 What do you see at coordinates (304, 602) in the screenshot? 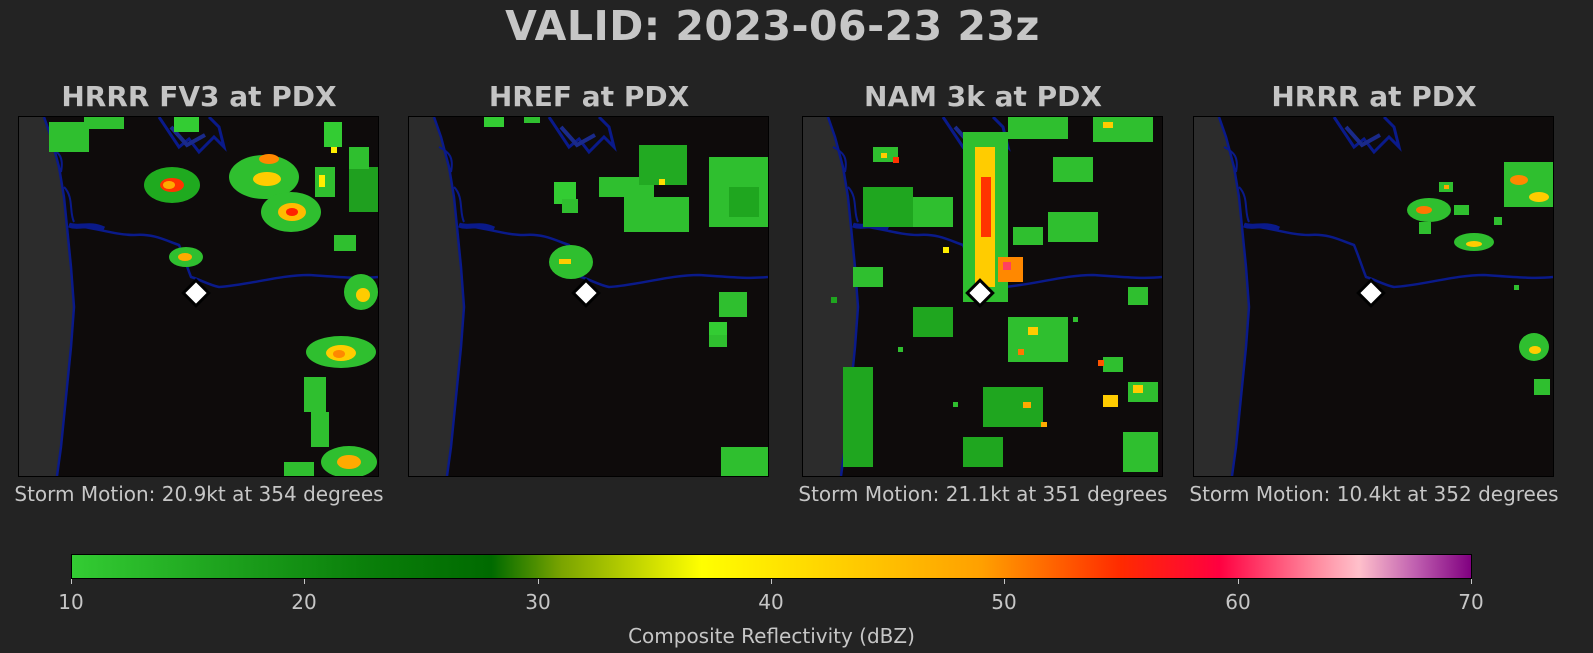
I see `colorbar-tick-label: 20` at bounding box center [304, 602].